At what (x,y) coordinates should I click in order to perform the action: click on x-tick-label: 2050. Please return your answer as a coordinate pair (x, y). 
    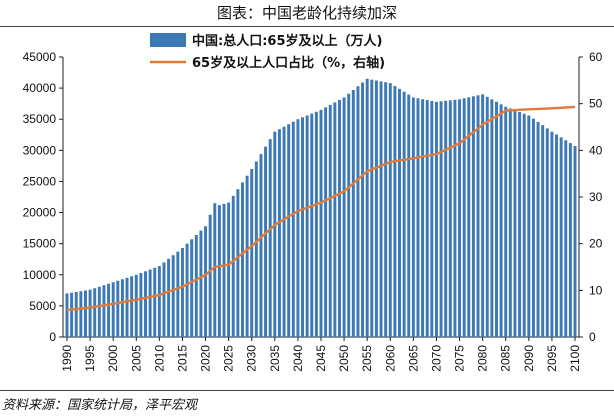
    Looking at the image, I should click on (344, 358).